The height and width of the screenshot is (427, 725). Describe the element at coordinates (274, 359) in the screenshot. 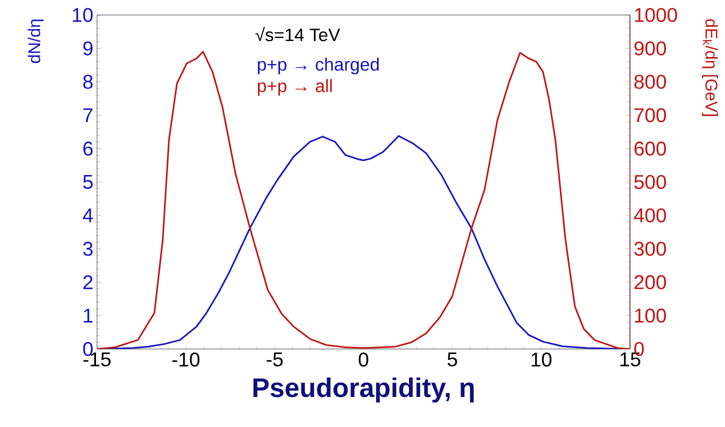

I see `x-tick-label: -5` at that location.